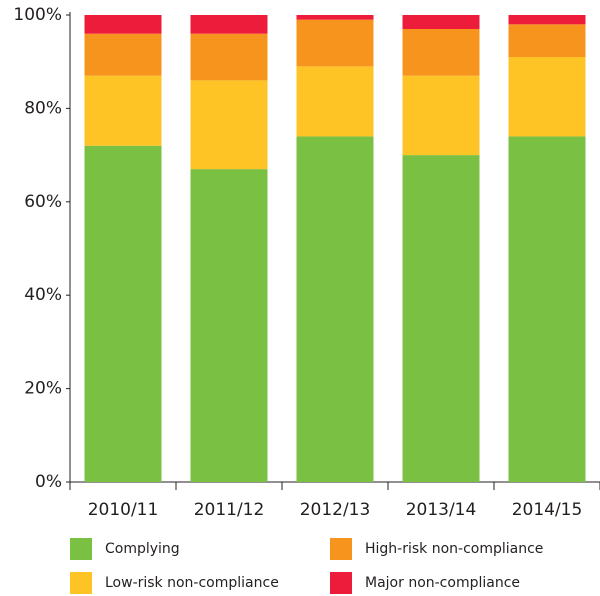  I want to click on legend-label: Major non-compliance, so click(442, 583).